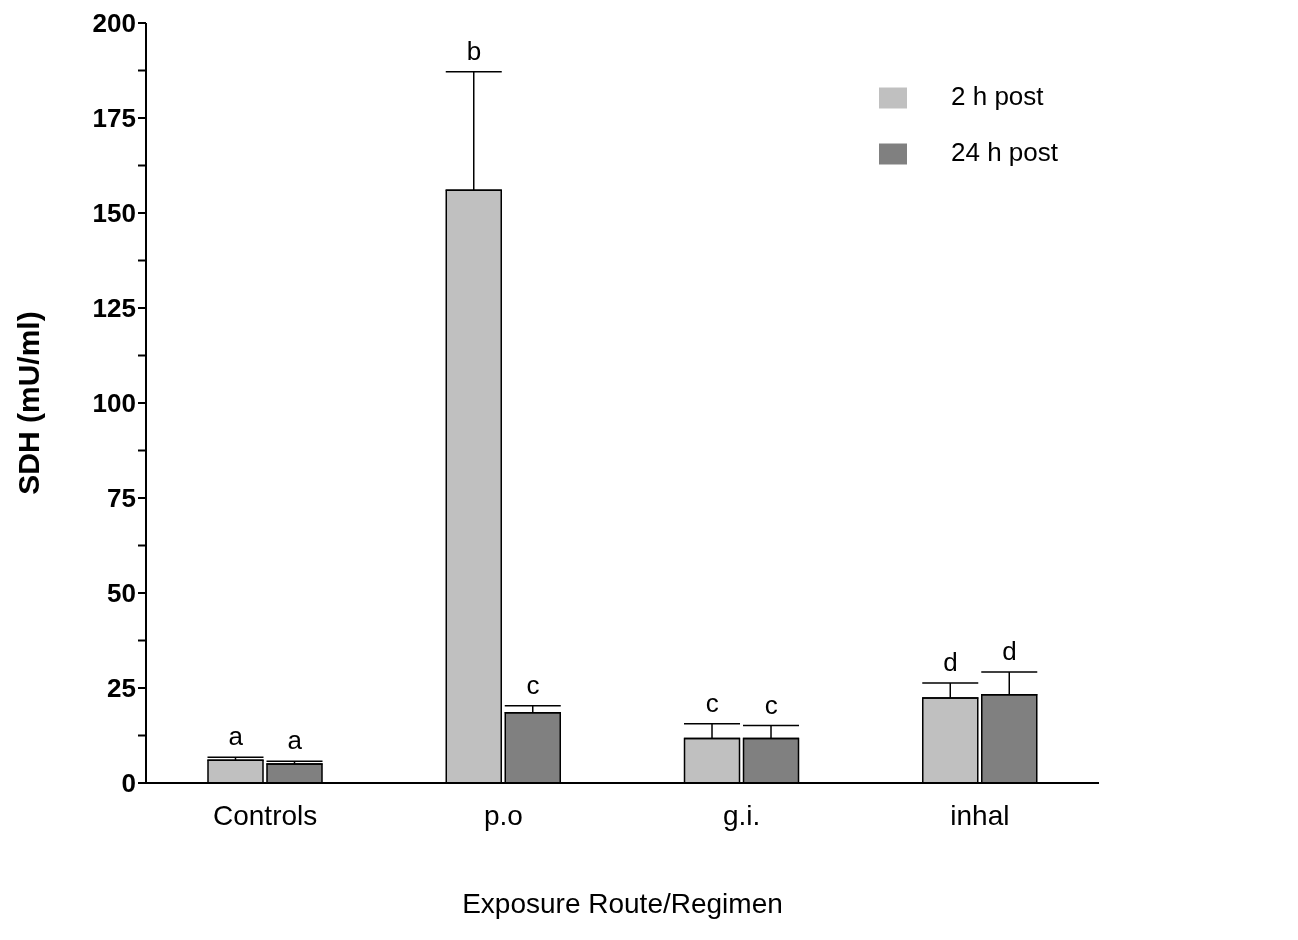 Image resolution: width=1298 pixels, height=940 pixels. What do you see at coordinates (114, 403) in the screenshot?
I see `y-tick-label: 100` at bounding box center [114, 403].